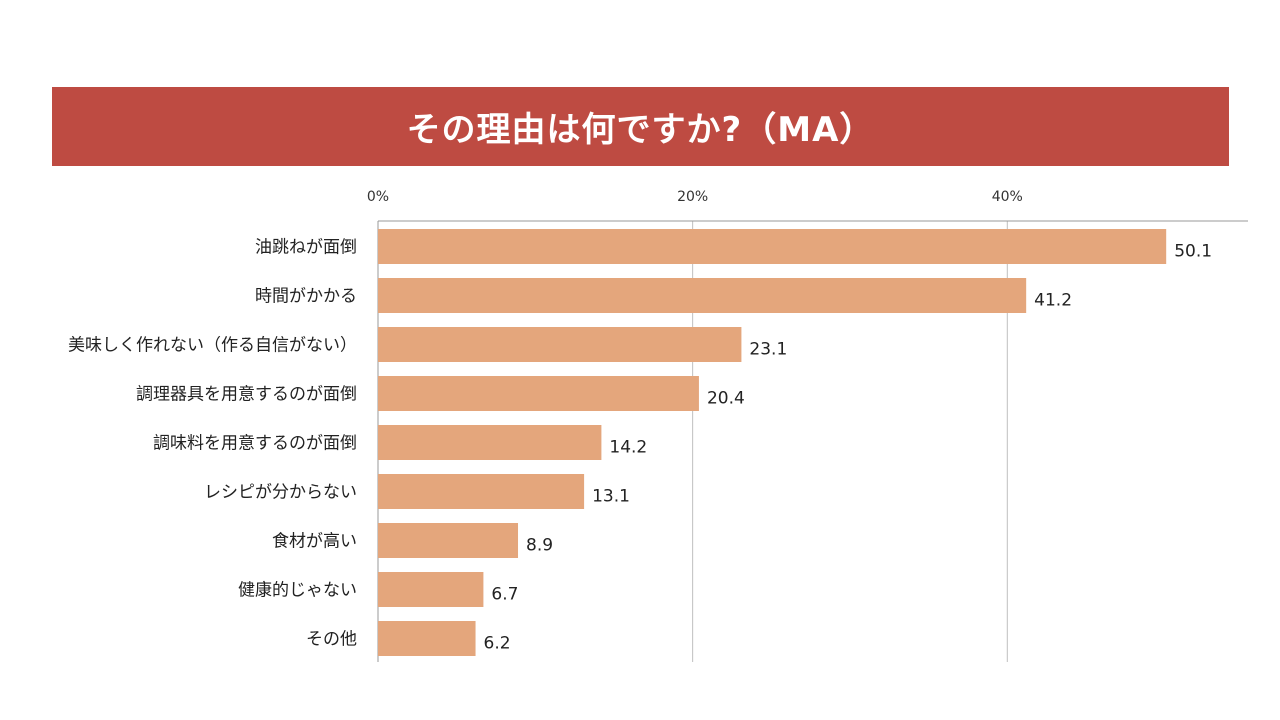 This screenshot has height=720, width=1280. I want to click on data-label: 8.9, so click(539, 546).